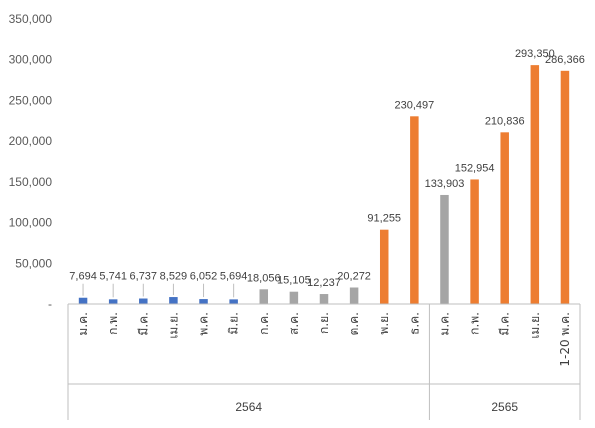  I want to click on y-tick-label: 50,000, so click(33, 263).